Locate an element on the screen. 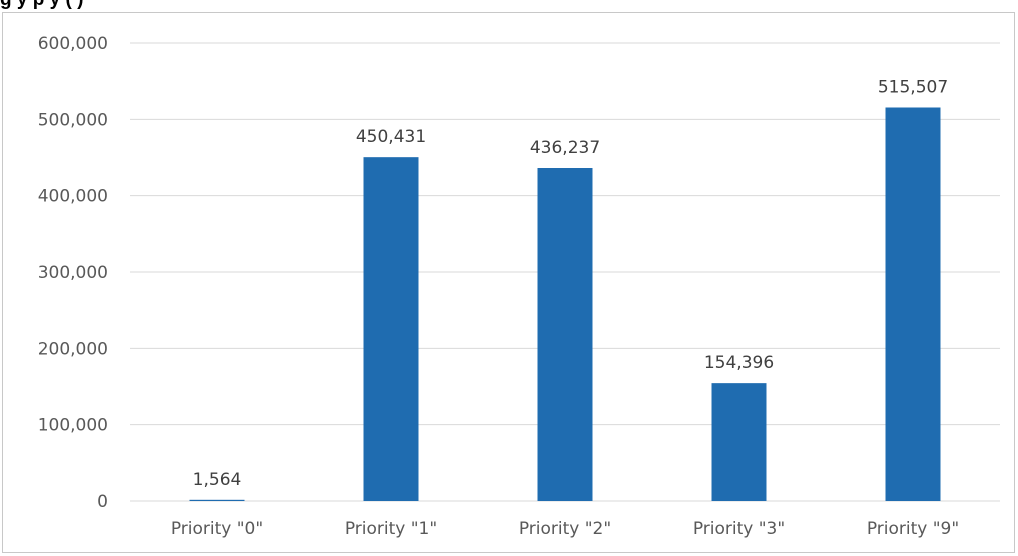 This screenshot has height=556, width=1018. data-label: 450,431 is located at coordinates (391, 137).